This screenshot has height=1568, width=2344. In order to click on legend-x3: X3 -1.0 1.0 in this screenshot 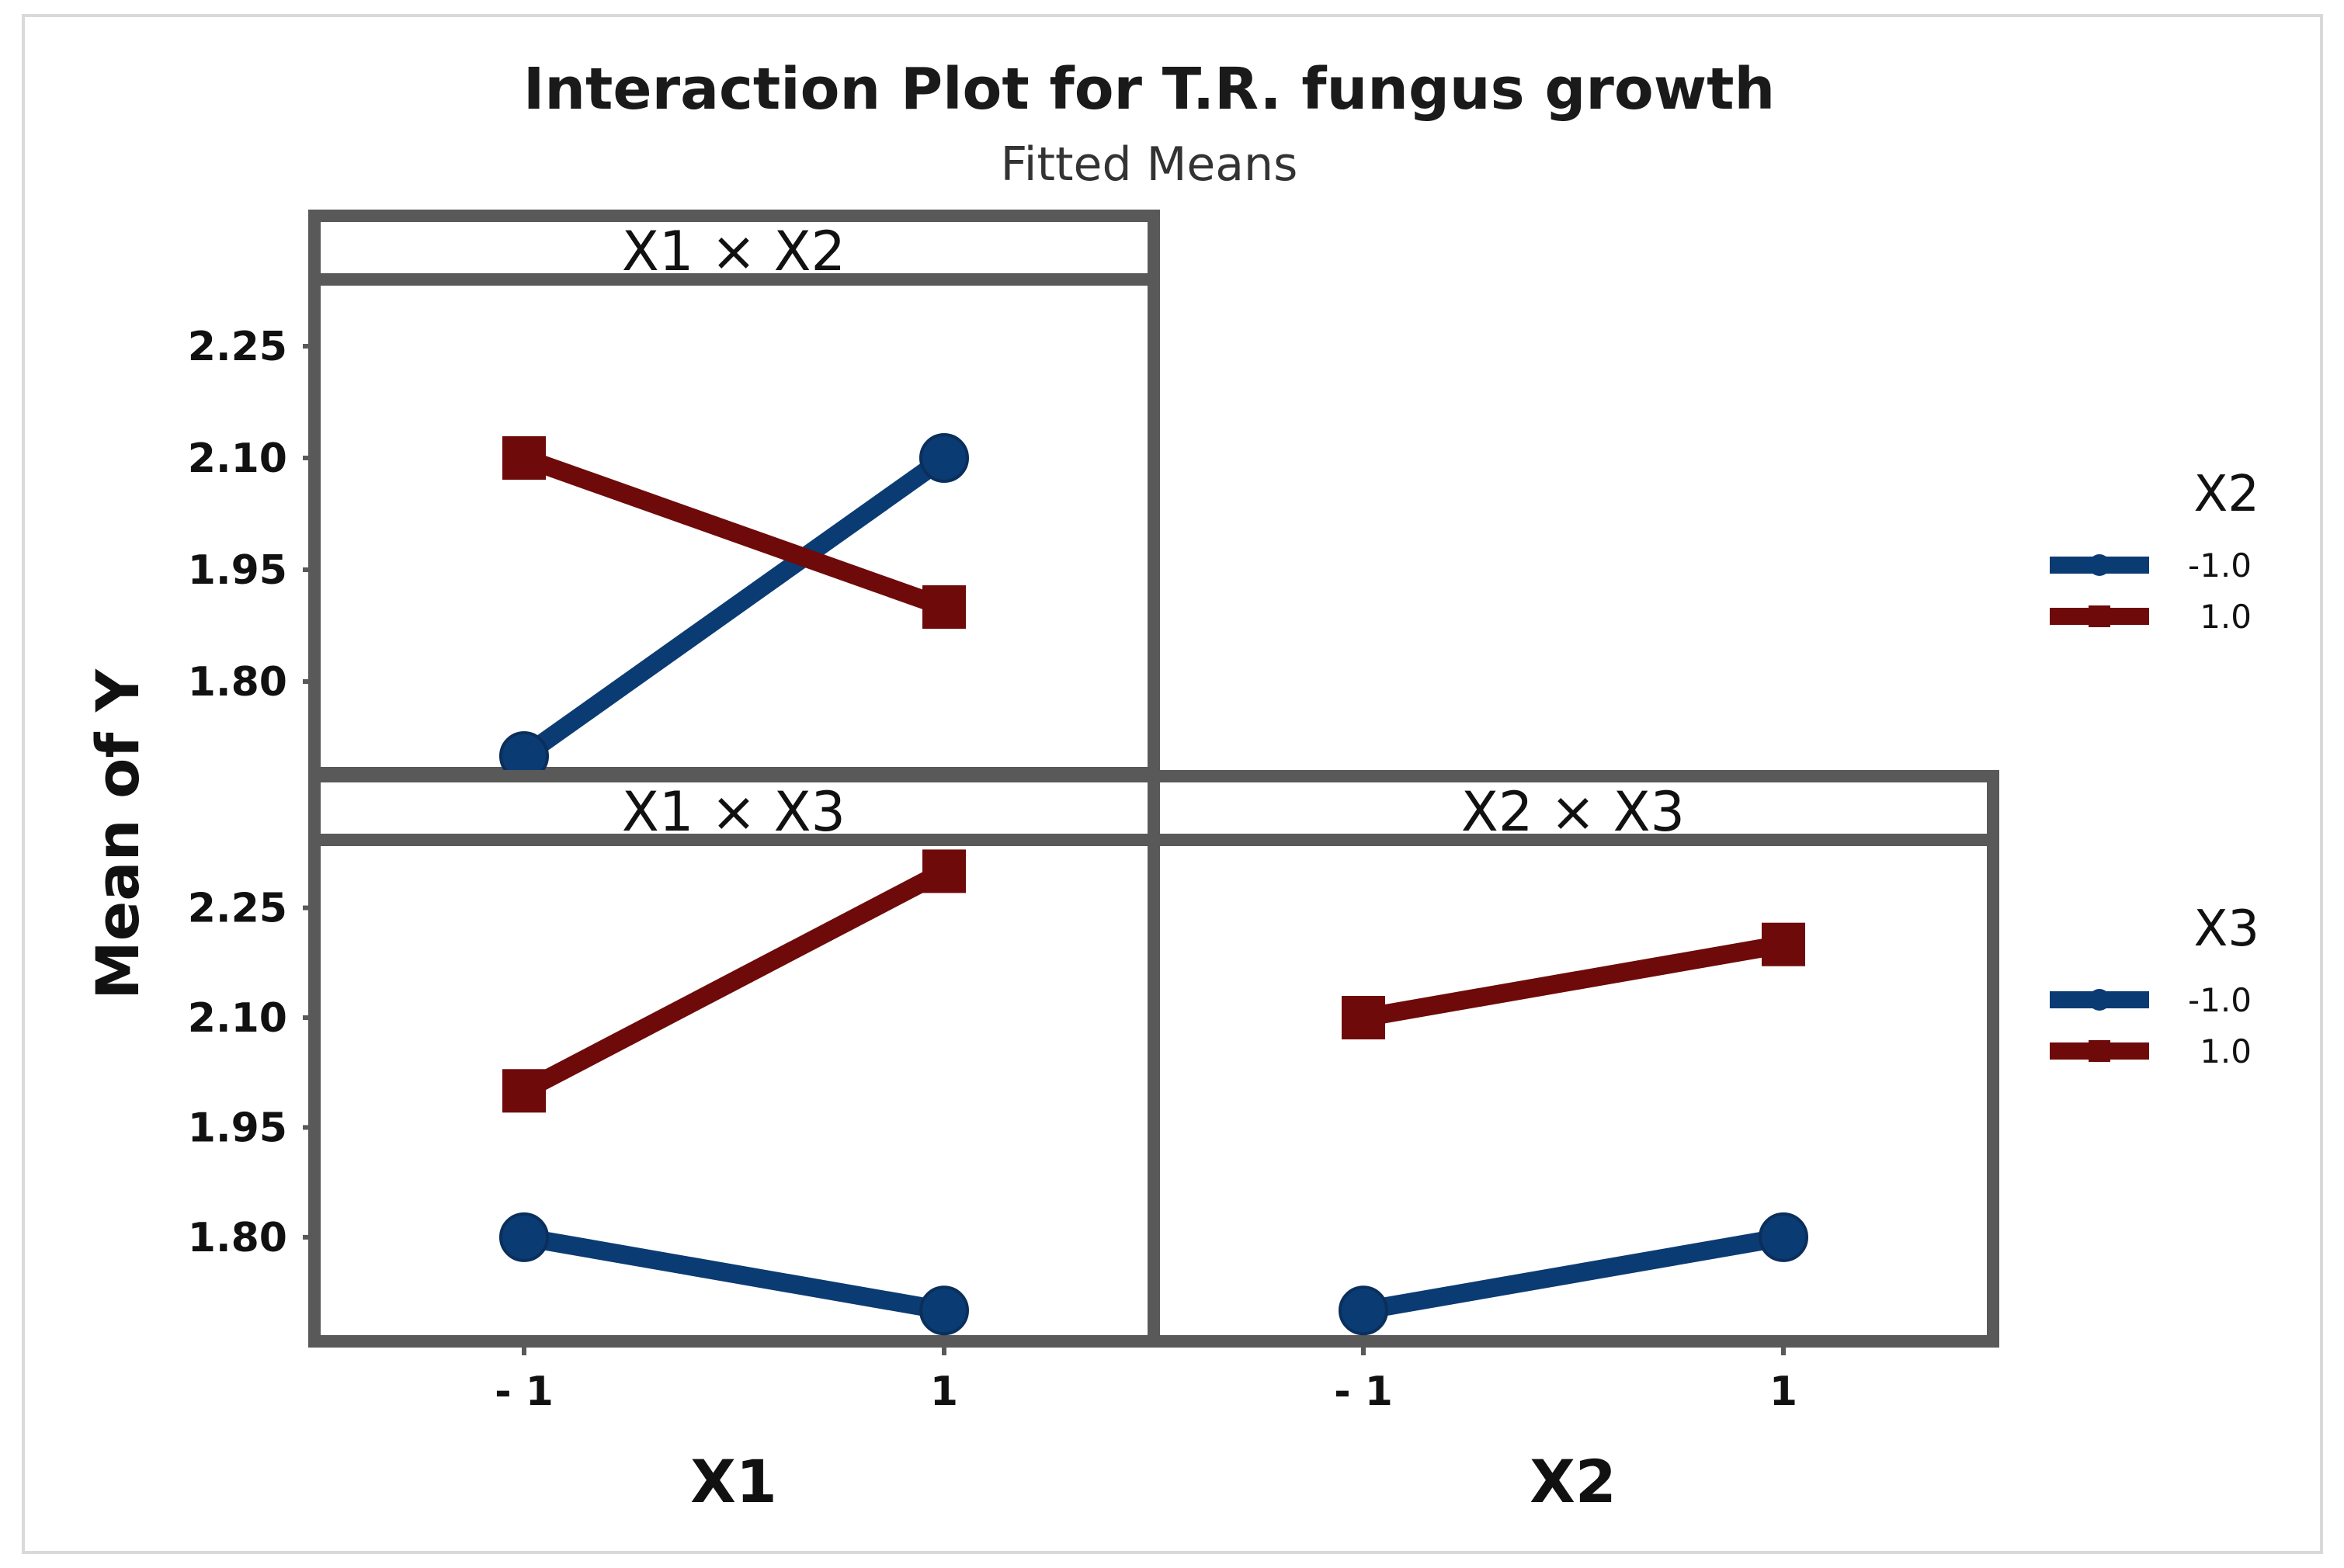, I will do `click(2154, 985)`.